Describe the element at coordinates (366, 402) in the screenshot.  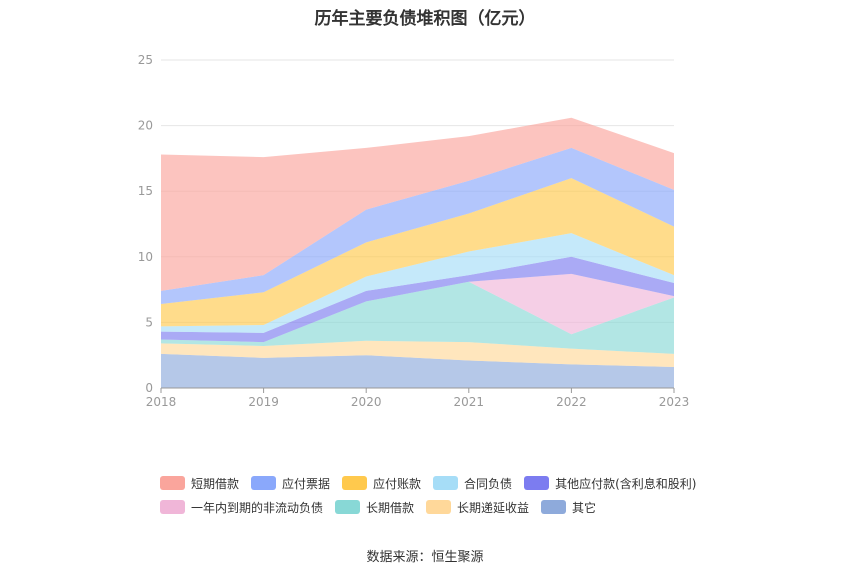
I see `x-tick-label: 2020` at that location.